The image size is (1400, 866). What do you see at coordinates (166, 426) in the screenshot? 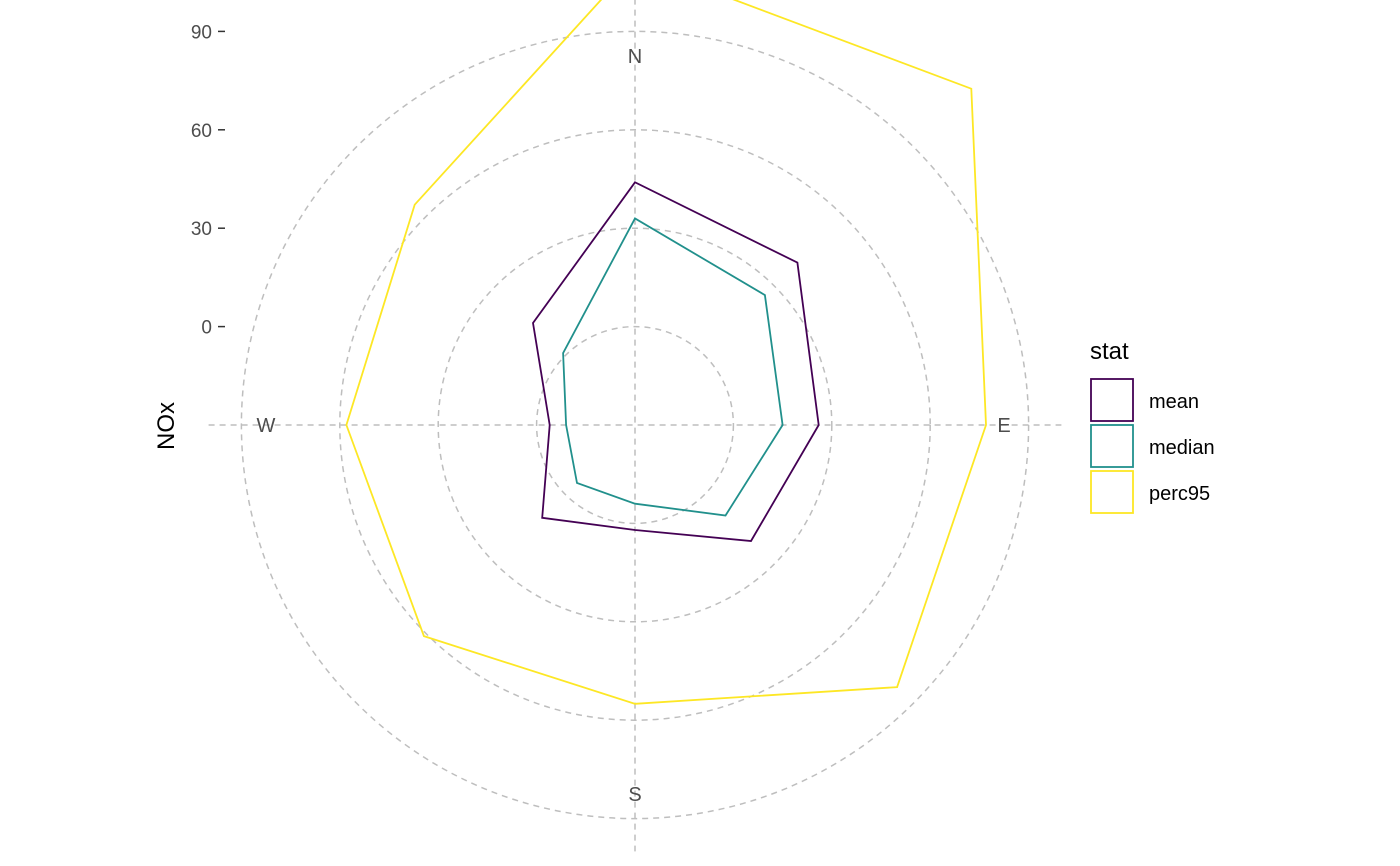
I see `y-axis-title: NOx` at bounding box center [166, 426].